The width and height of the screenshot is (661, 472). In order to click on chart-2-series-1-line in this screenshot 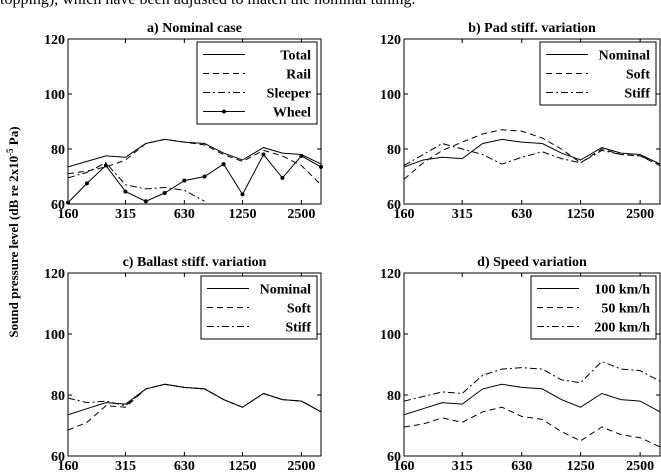, I will do `click(532, 153)`.